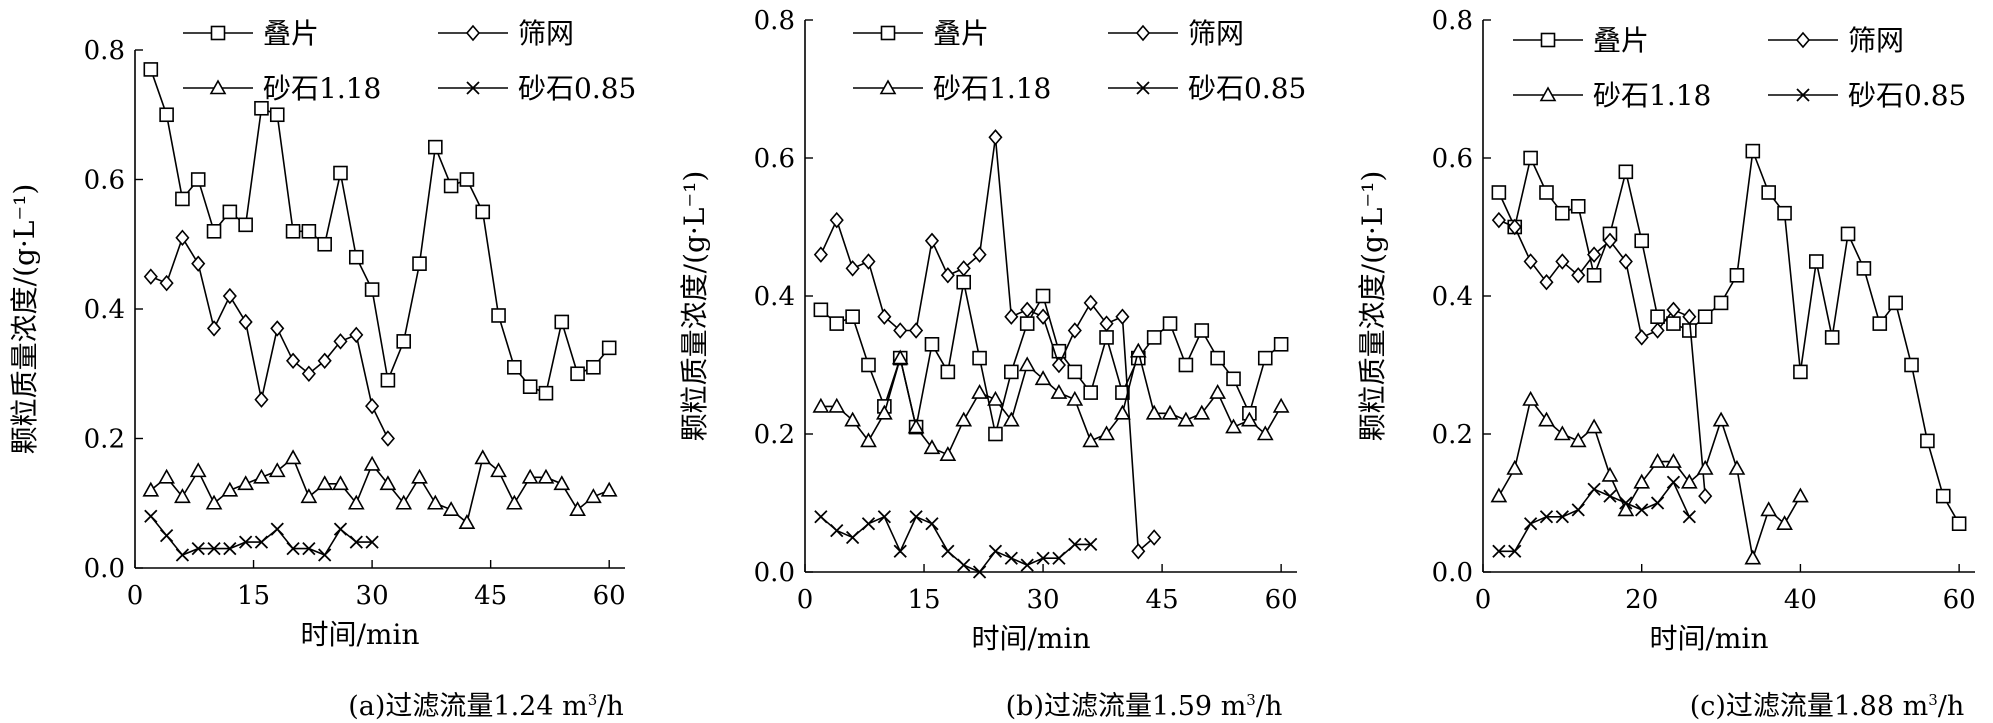 The height and width of the screenshot is (723, 1993). I want to click on series-diamond, so click(987, 344).